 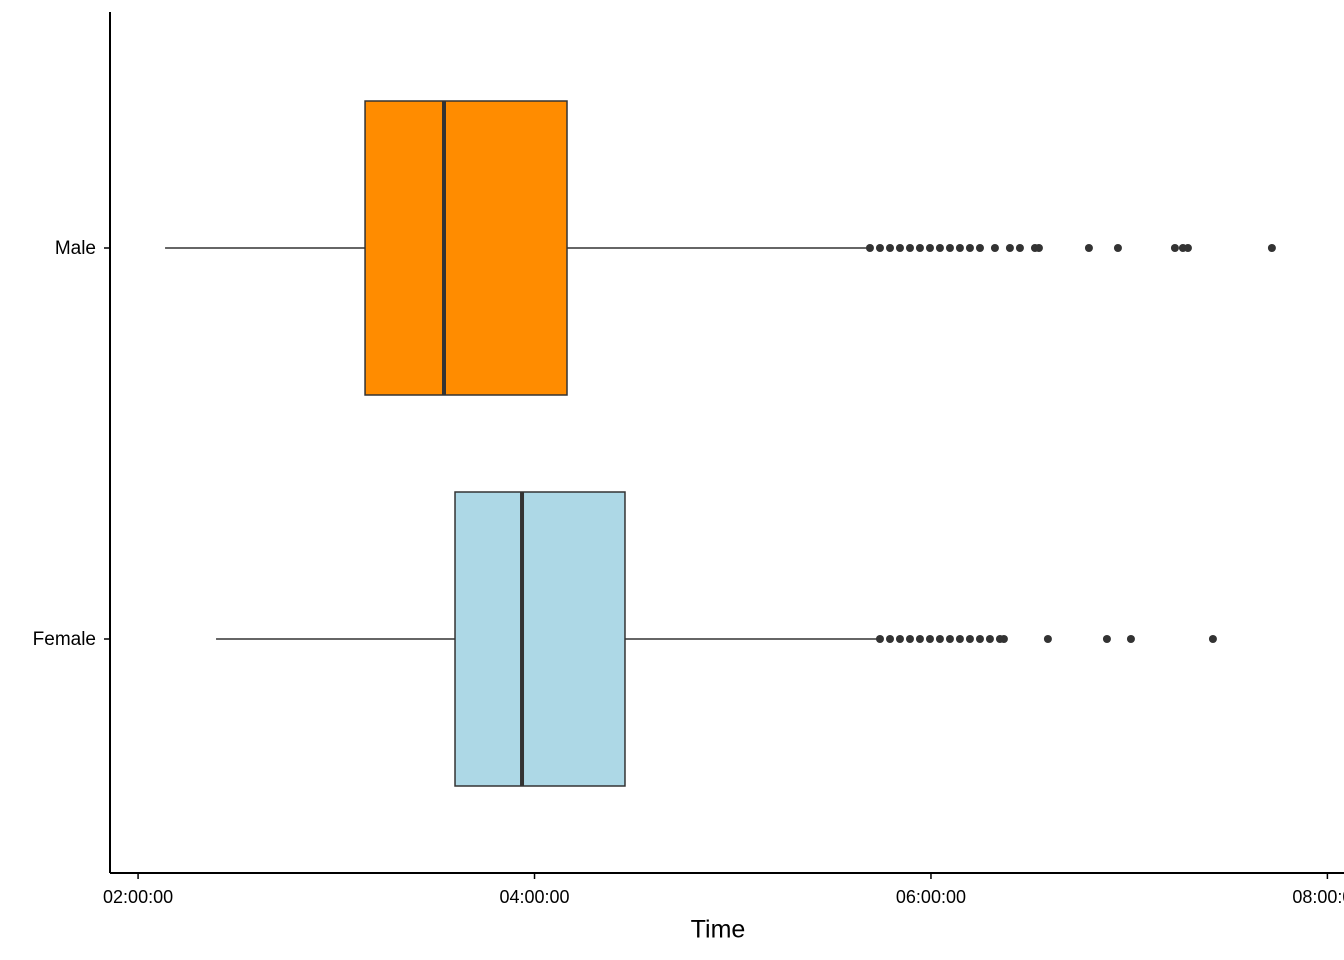 What do you see at coordinates (534, 897) in the screenshot?
I see `x-tick-label: 04:00:00` at bounding box center [534, 897].